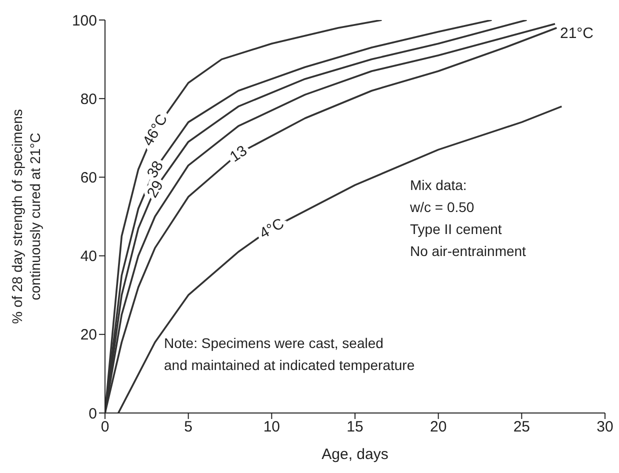  I want to click on y-tick-label: 80, so click(88, 99).